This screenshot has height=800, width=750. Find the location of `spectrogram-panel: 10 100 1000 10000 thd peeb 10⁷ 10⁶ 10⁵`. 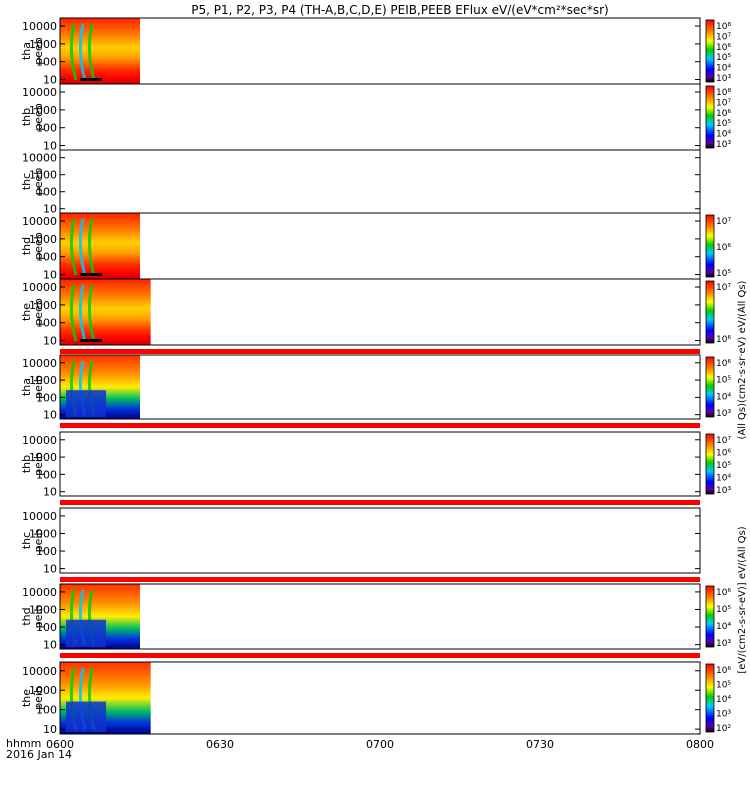

spectrogram-panel: 10 100 1000 10000 thd peeb 10⁷ 10⁶ 10⁵ is located at coordinates (375, 247).